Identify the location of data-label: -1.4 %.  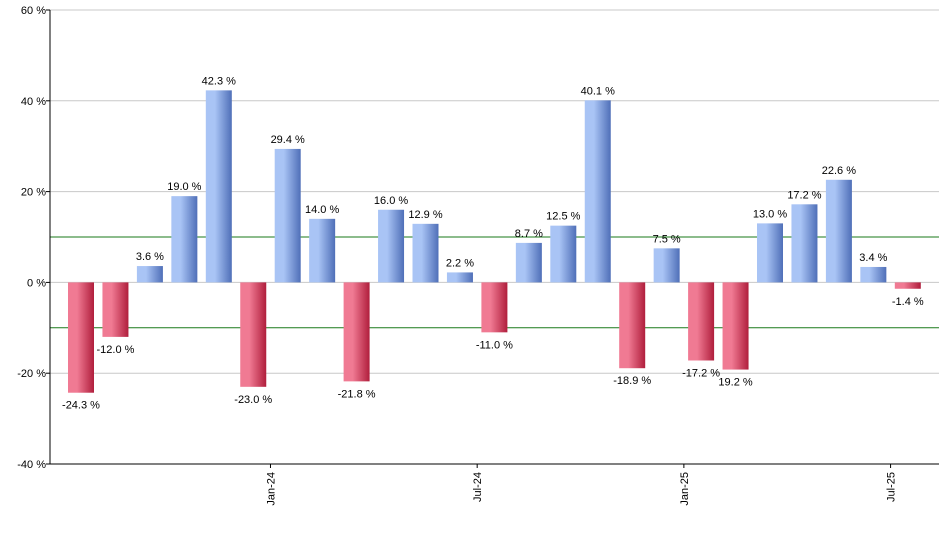
(908, 302).